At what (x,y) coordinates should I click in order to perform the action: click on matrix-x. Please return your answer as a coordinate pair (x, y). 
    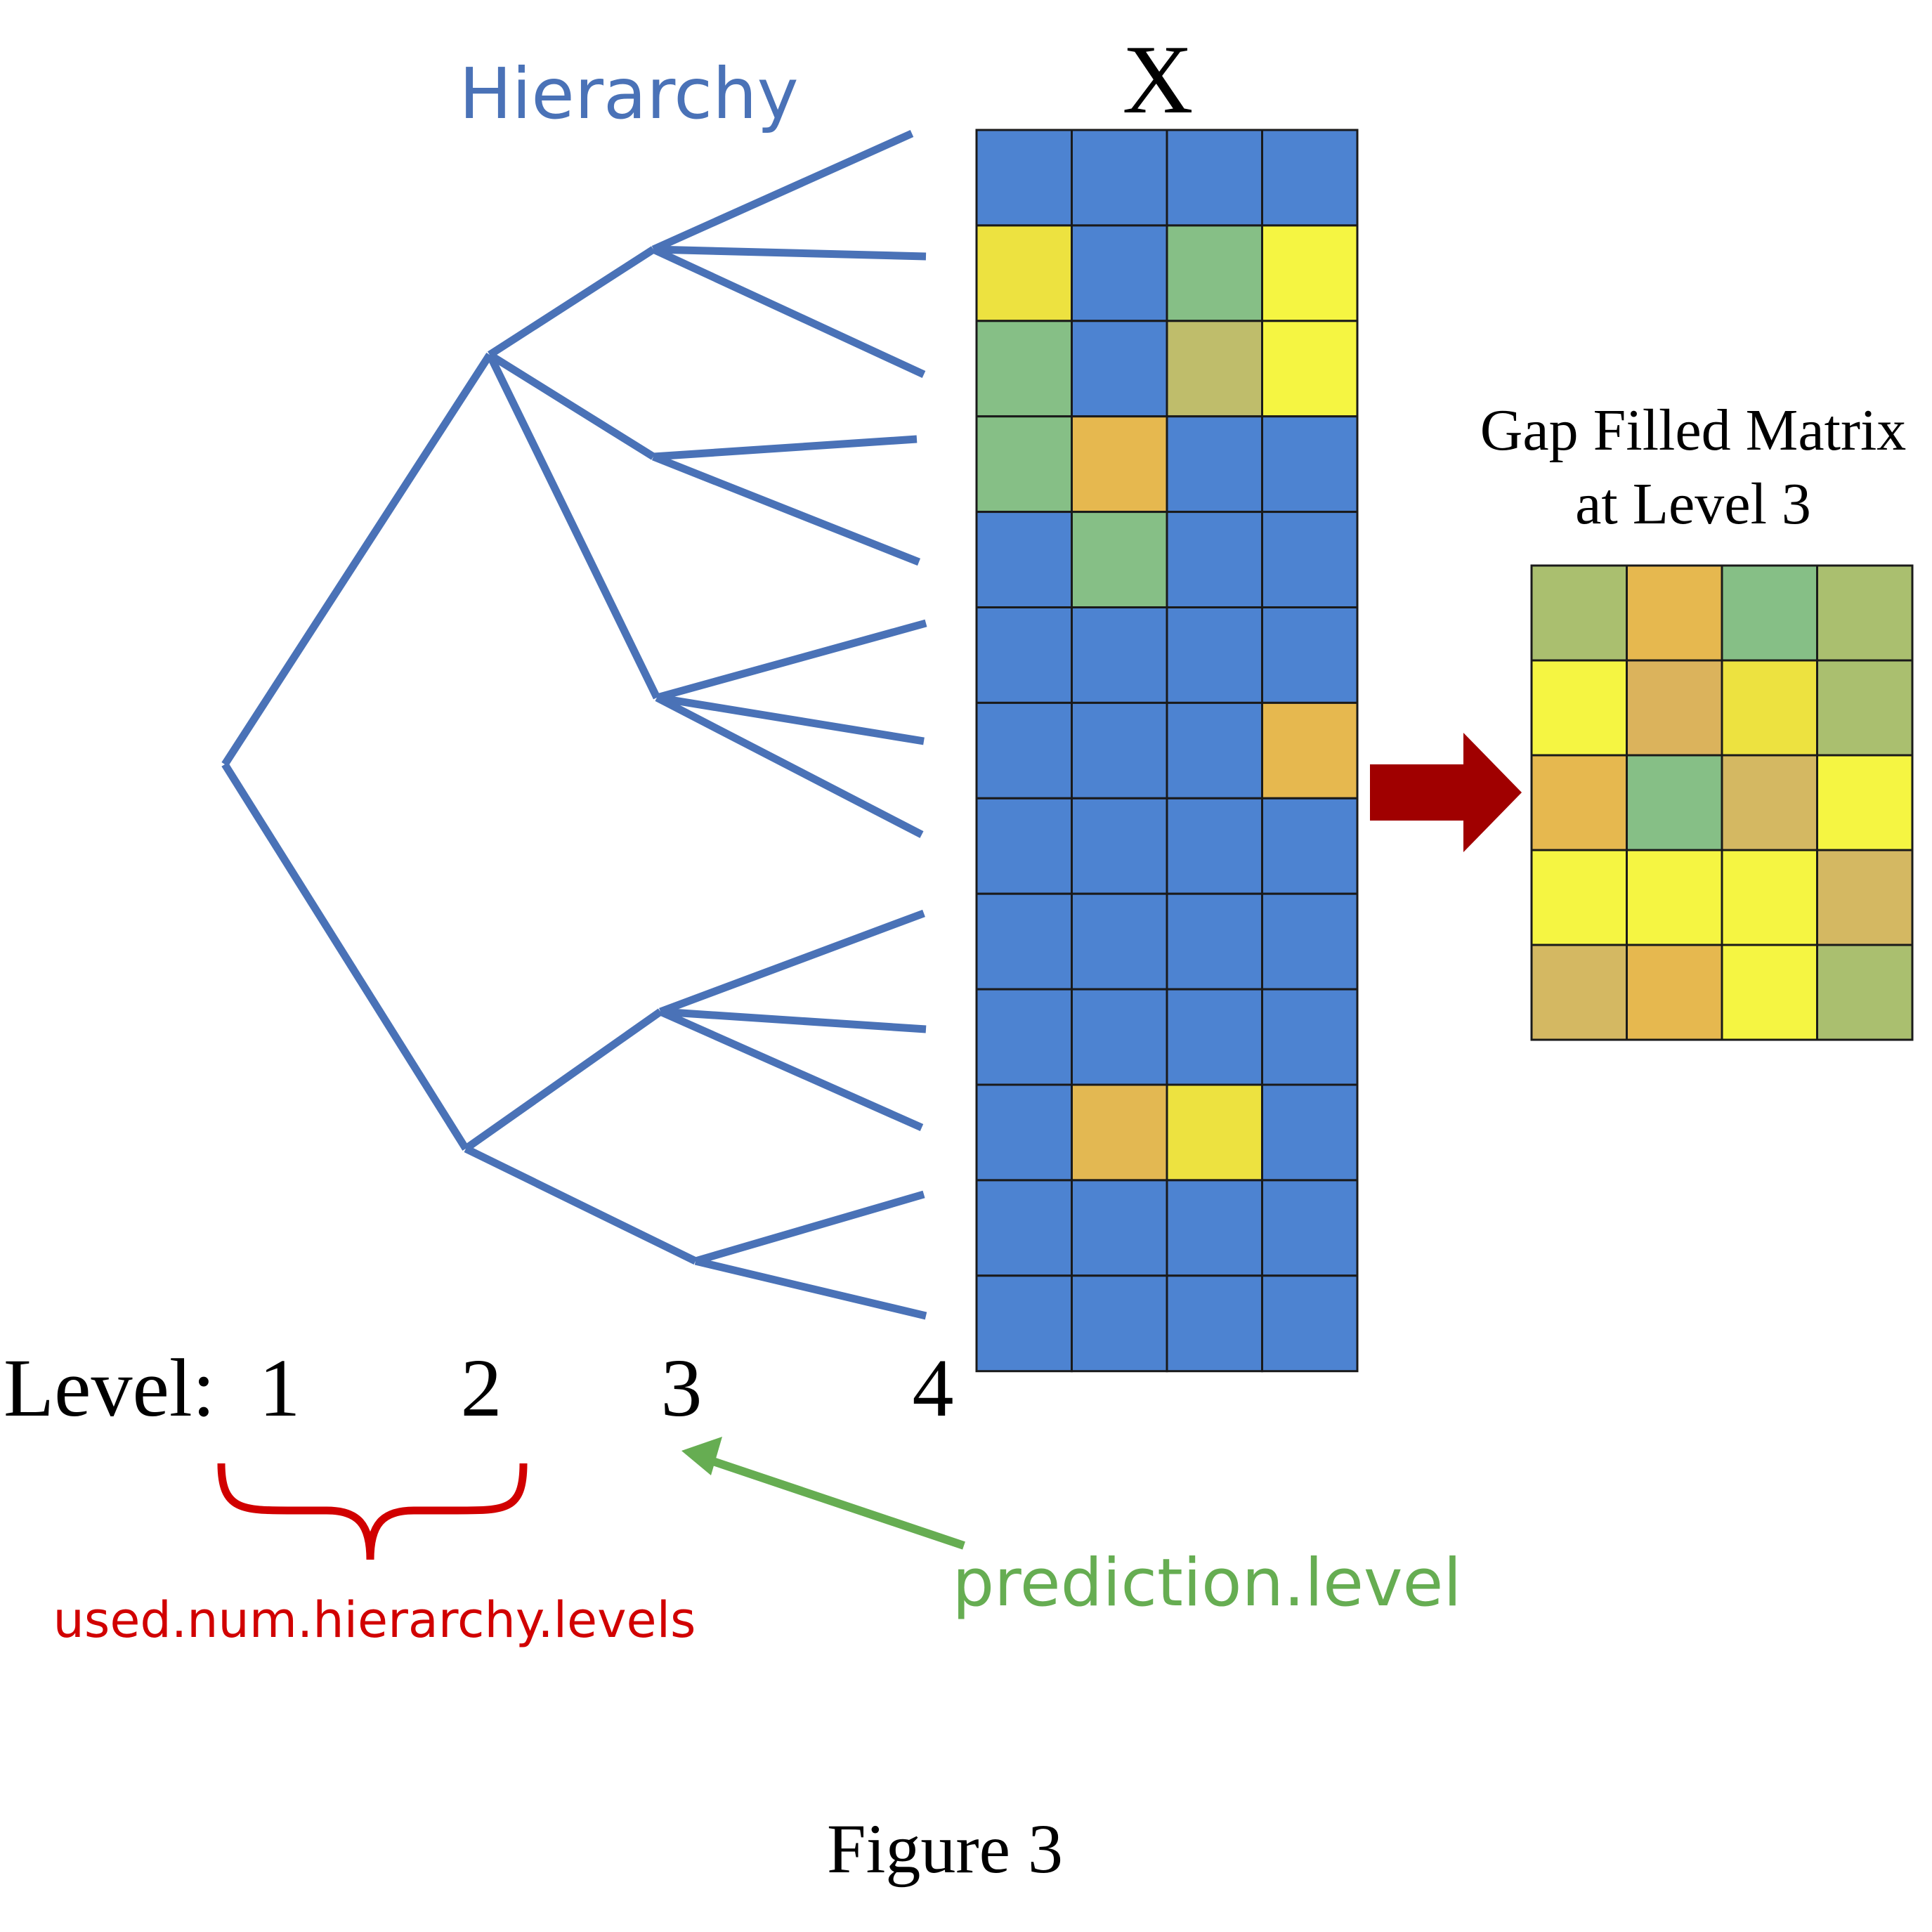
    Looking at the image, I should click on (1167, 751).